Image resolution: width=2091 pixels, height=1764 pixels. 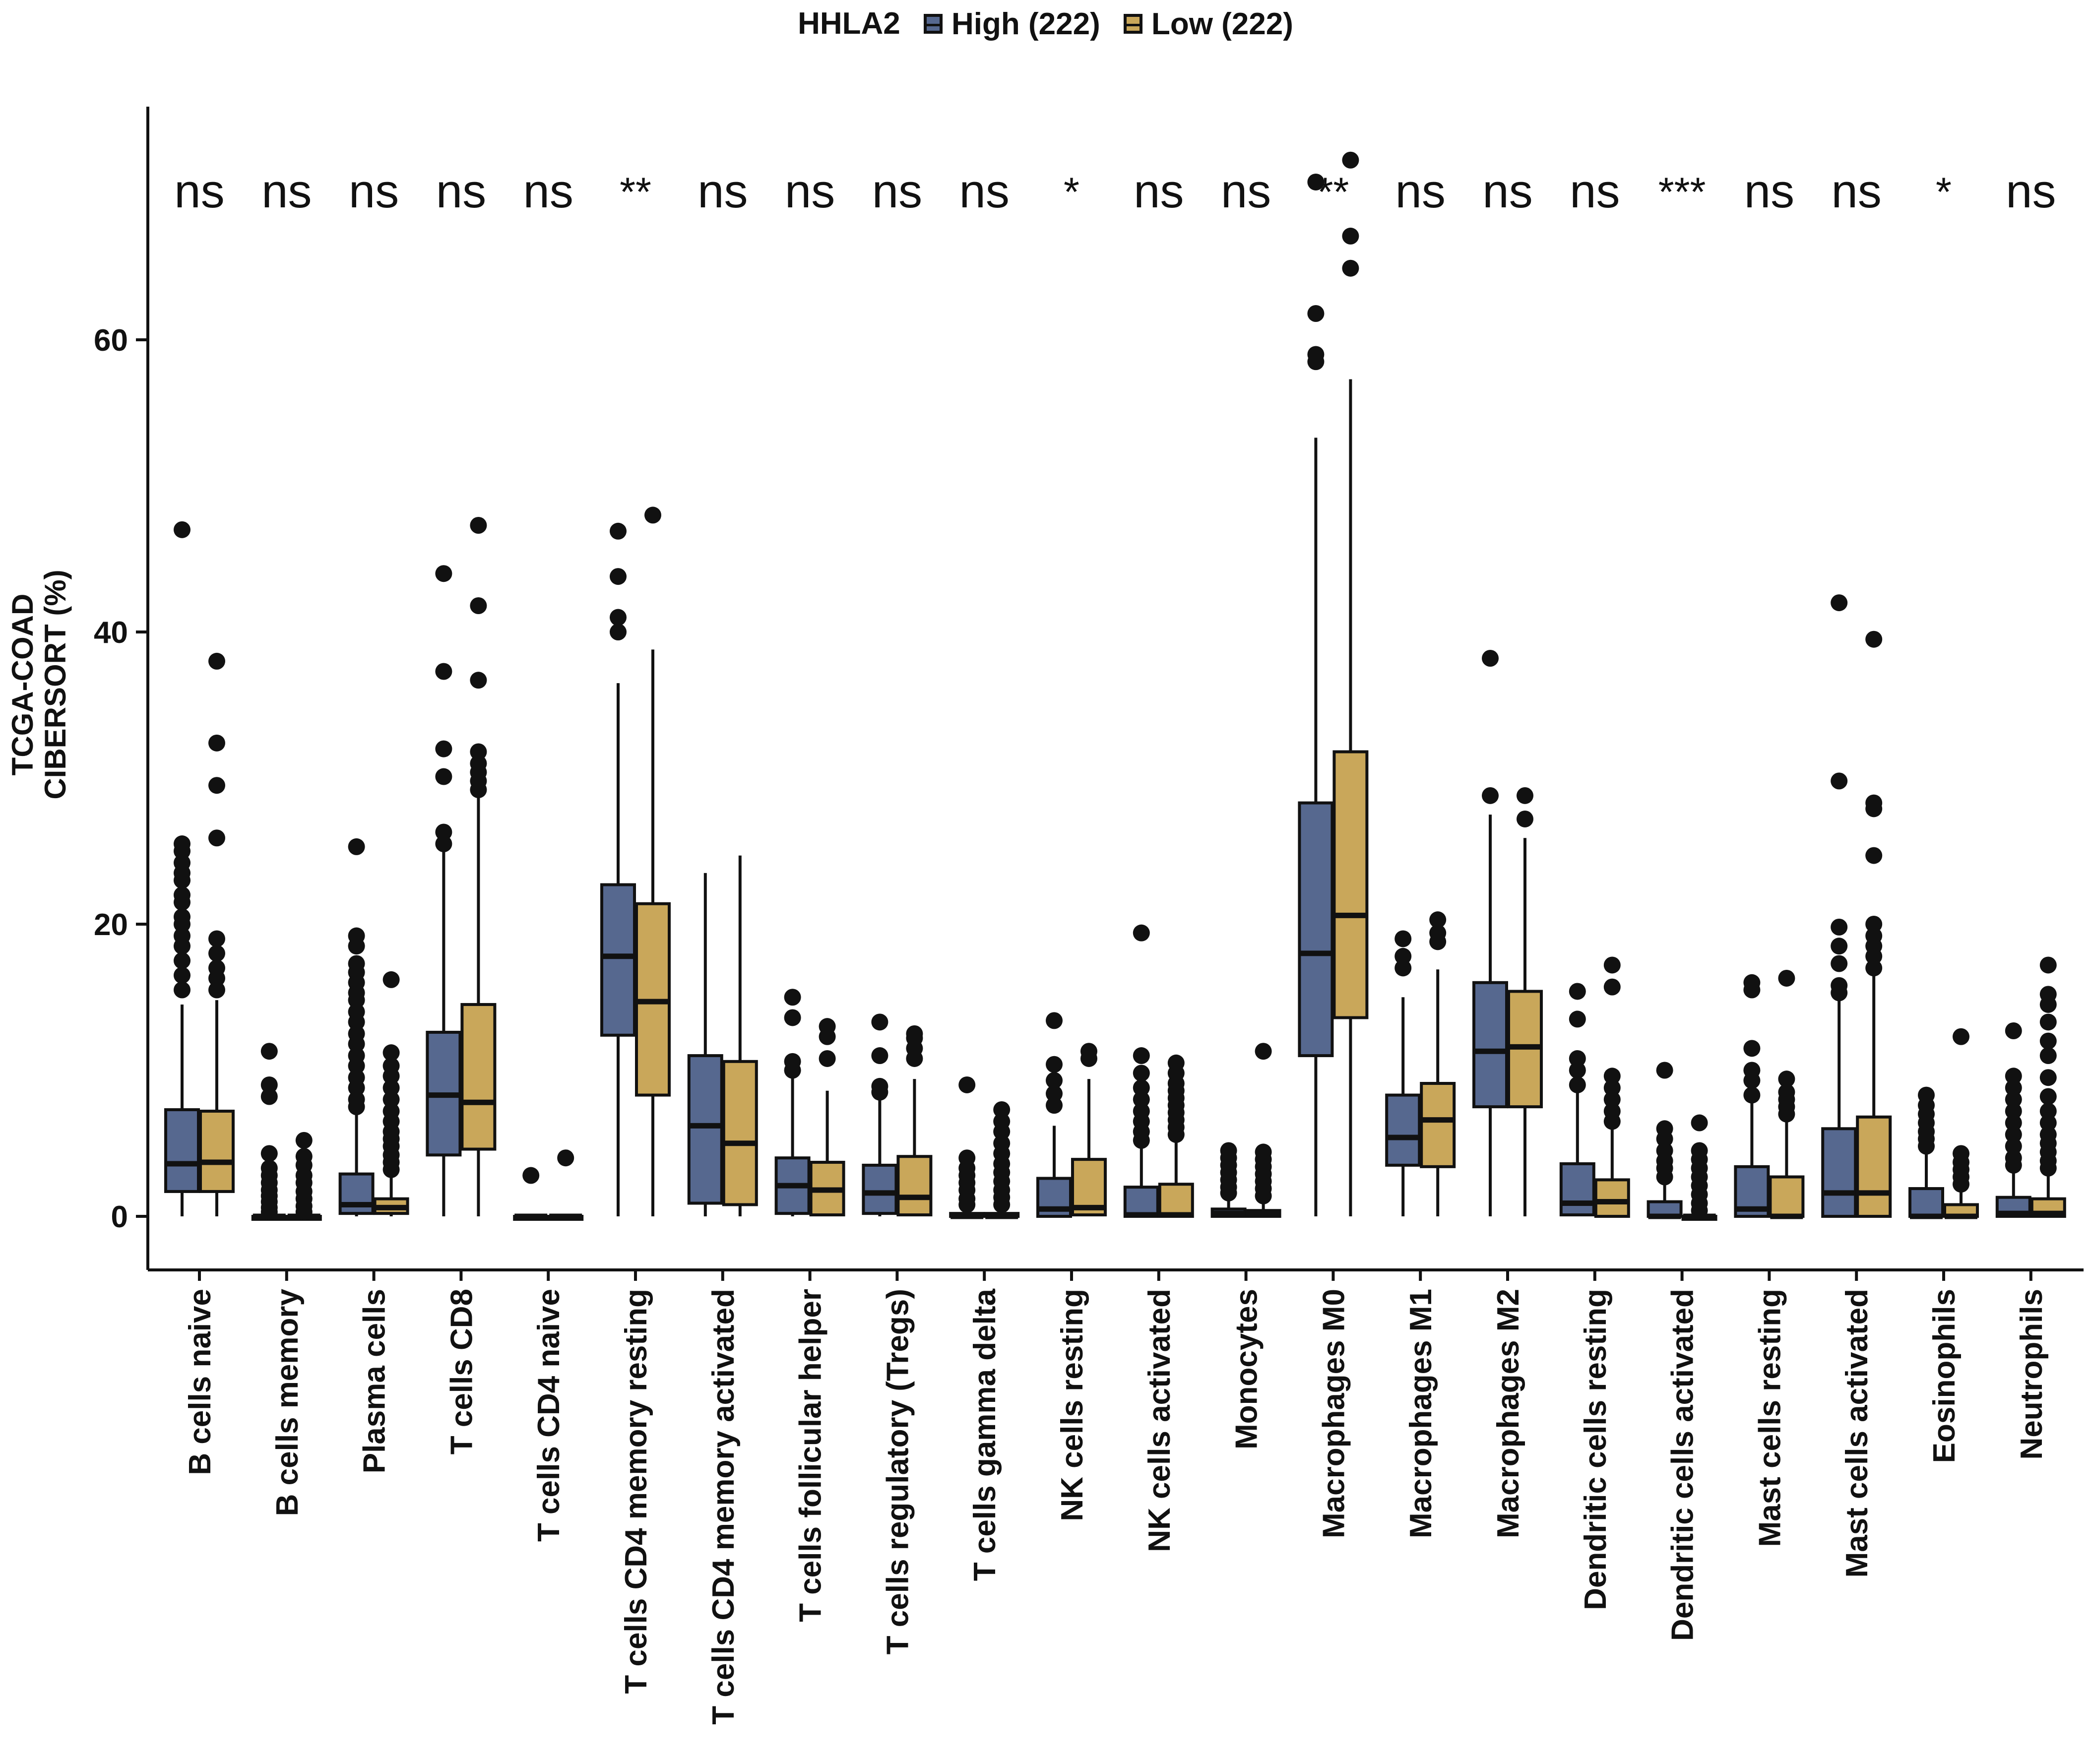 I want to click on x-tick-label: Plasma cells, so click(x=375, y=1381).